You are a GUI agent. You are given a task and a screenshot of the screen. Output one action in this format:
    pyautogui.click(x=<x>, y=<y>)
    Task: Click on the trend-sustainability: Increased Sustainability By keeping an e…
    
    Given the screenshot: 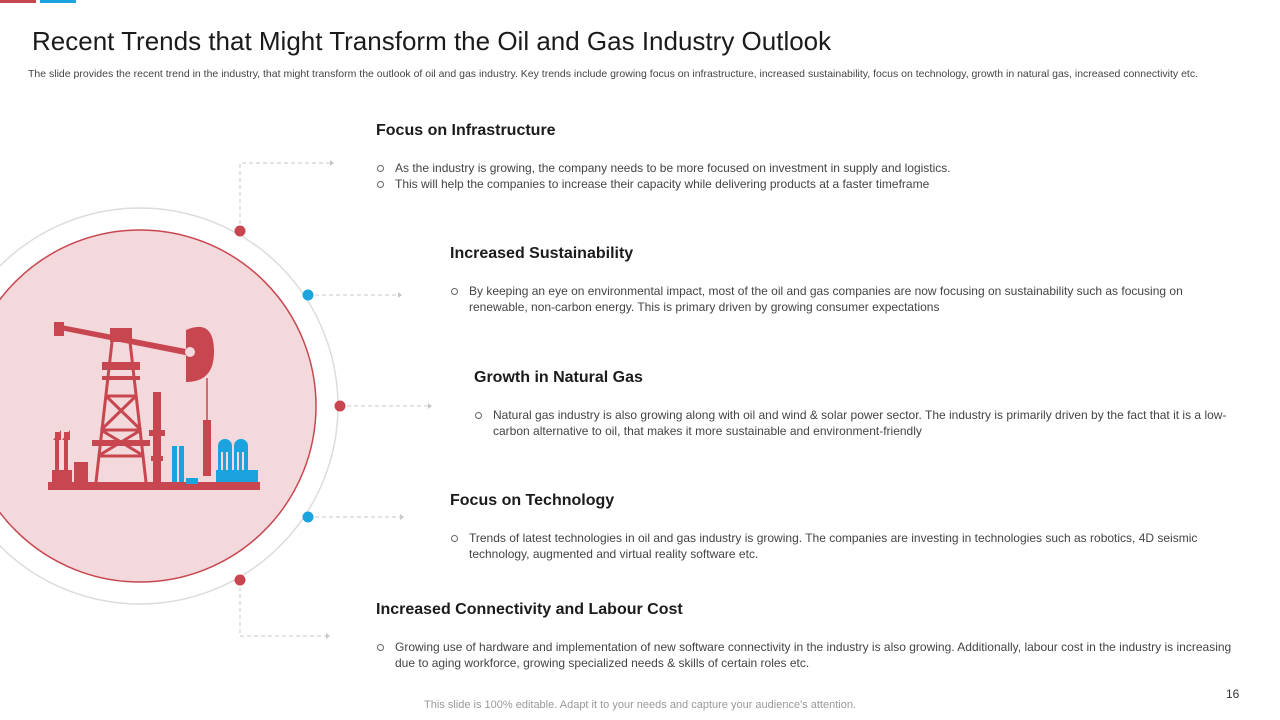 What is the action you would take?
    pyautogui.click(x=830, y=280)
    